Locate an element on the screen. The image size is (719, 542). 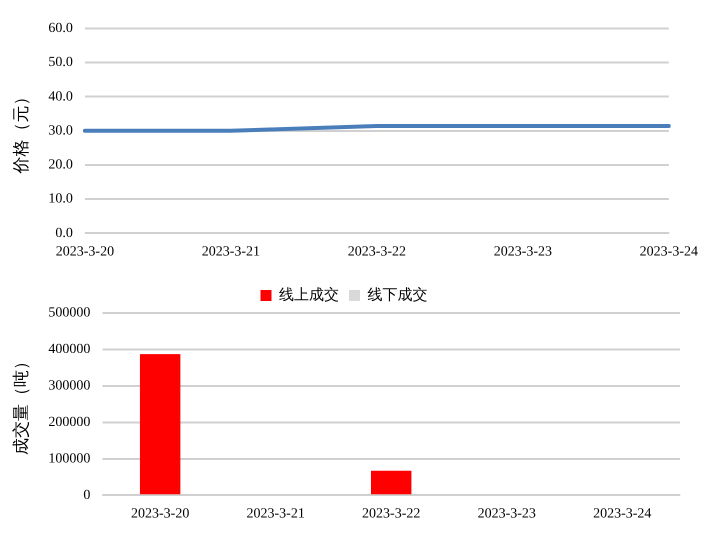
y-tick-label: 10.0 is located at coordinates (60, 199).